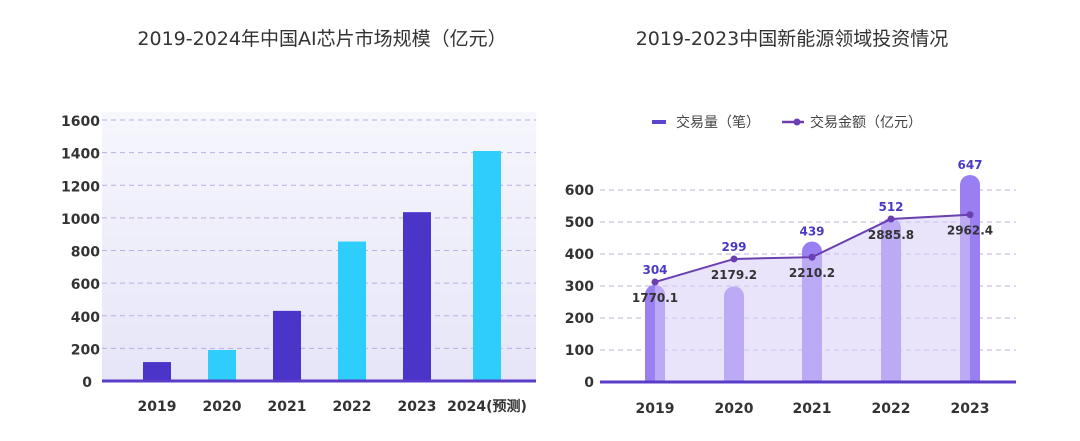  What do you see at coordinates (812, 273) in the screenshot?
I see `amount-label: 2210.2` at bounding box center [812, 273].